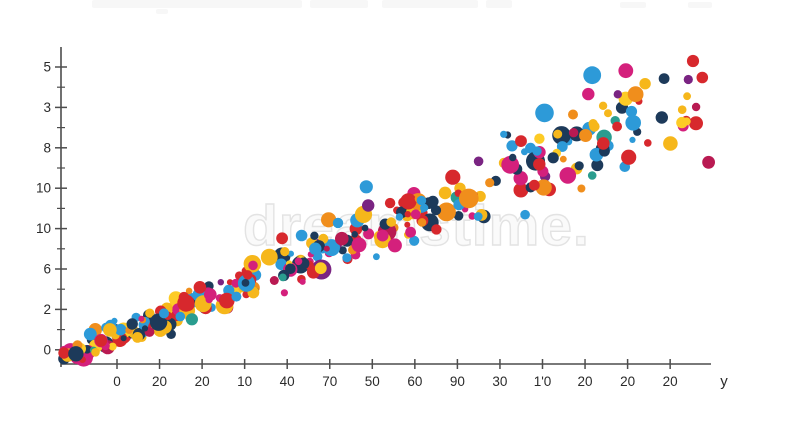 The width and height of the screenshot is (800, 437). What do you see at coordinates (47, 147) in the screenshot?
I see `y-tick-label: 8` at bounding box center [47, 147].